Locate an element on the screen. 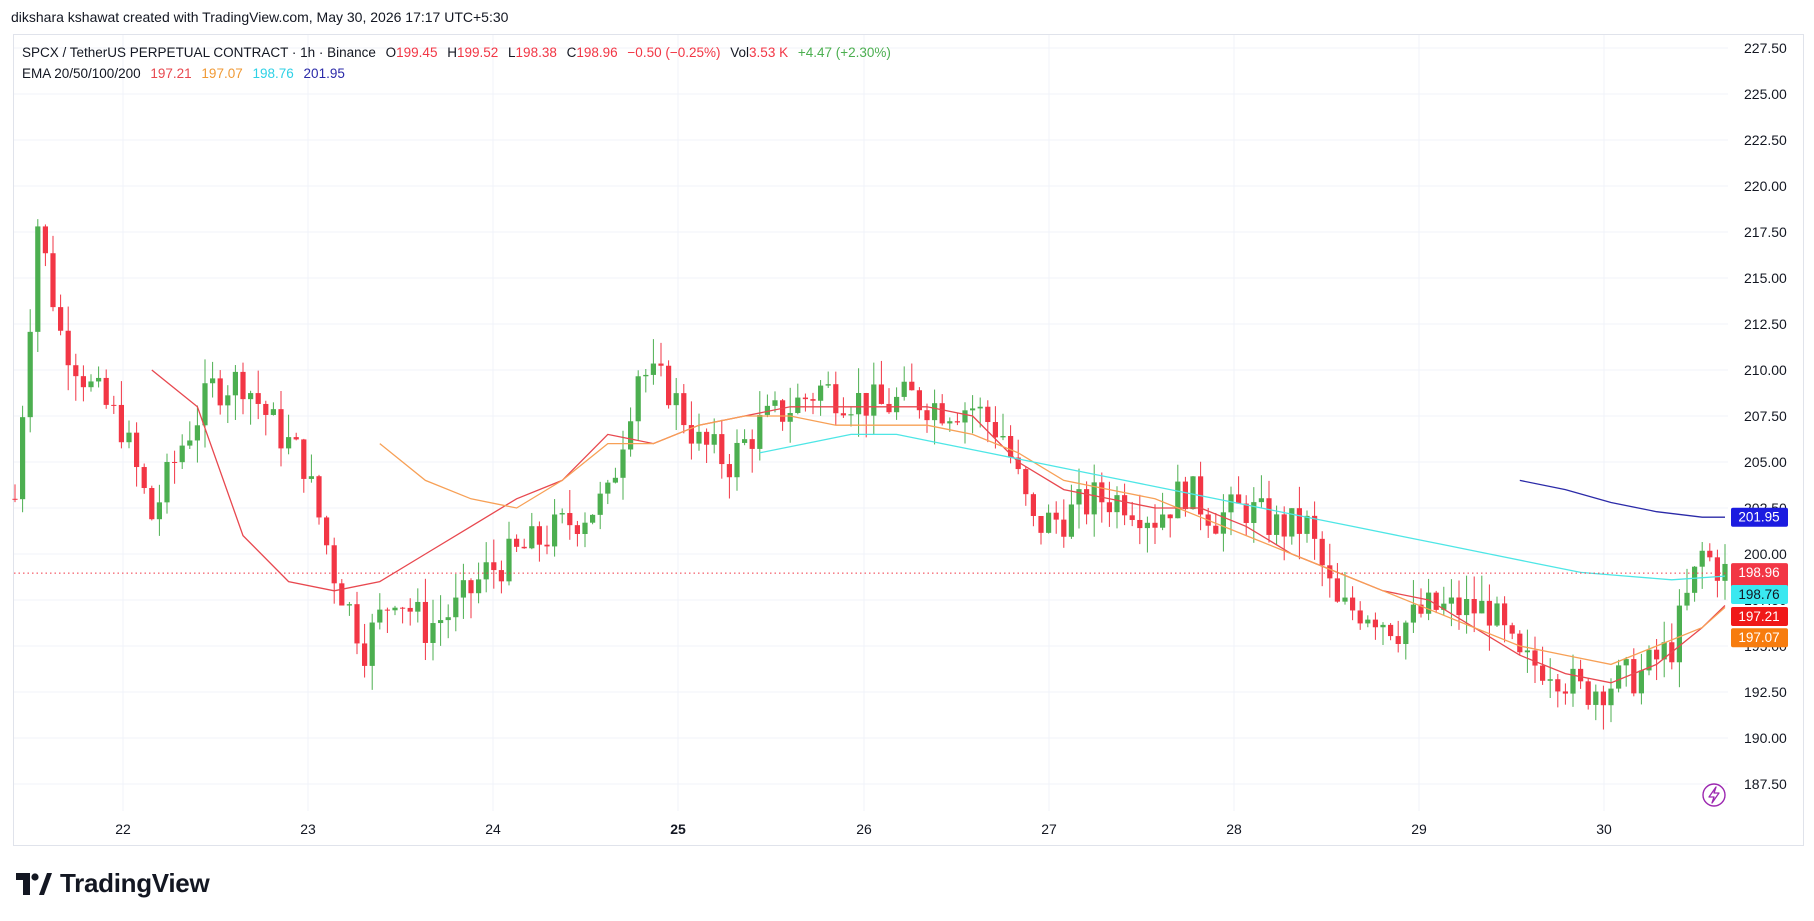 This screenshot has height=921, width=1814. lightning-icon is located at coordinates (1714, 795).